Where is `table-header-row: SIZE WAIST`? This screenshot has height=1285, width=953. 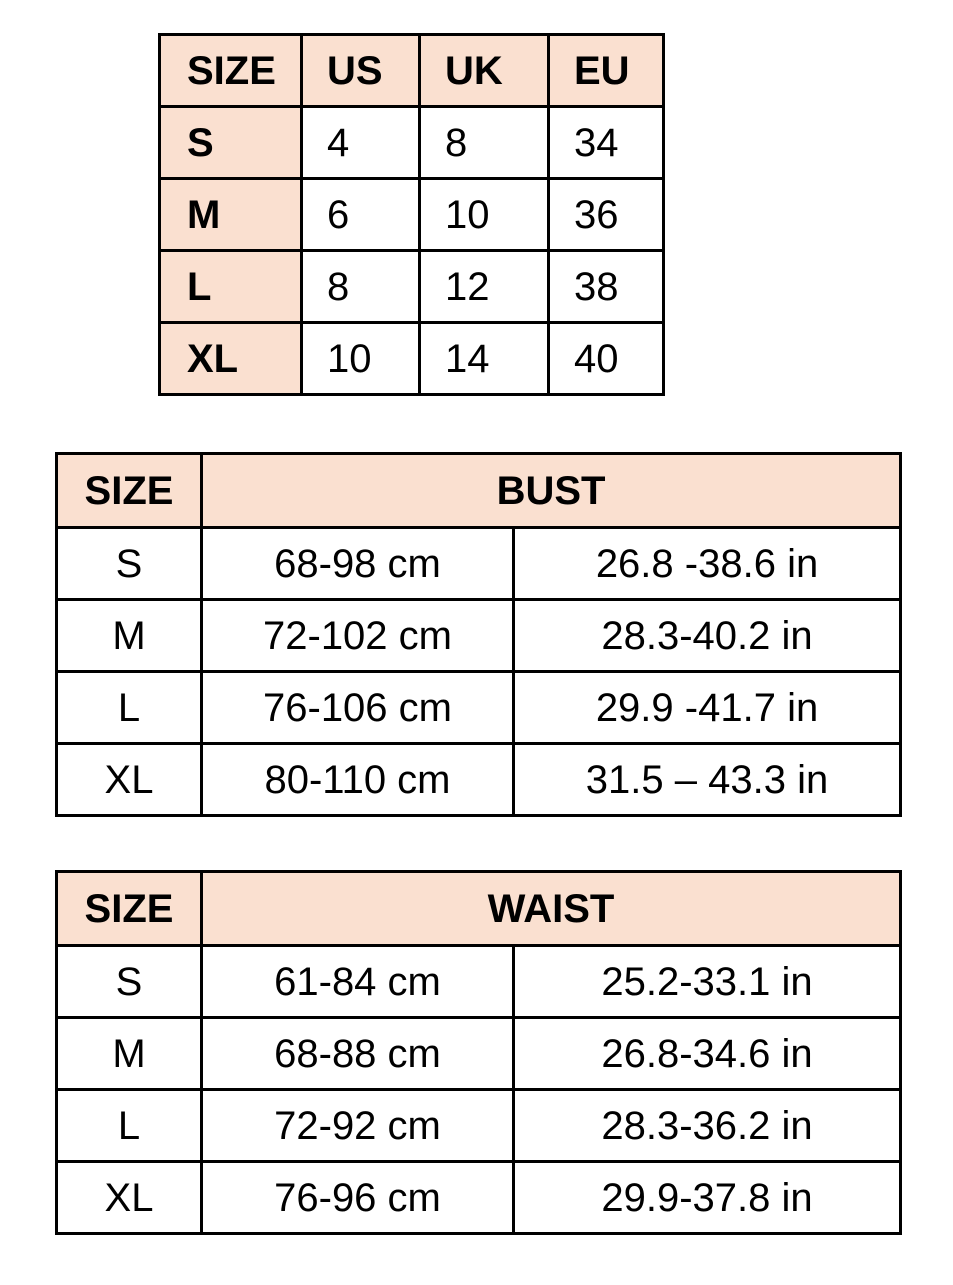 table-header-row: SIZE WAIST is located at coordinates (479, 908).